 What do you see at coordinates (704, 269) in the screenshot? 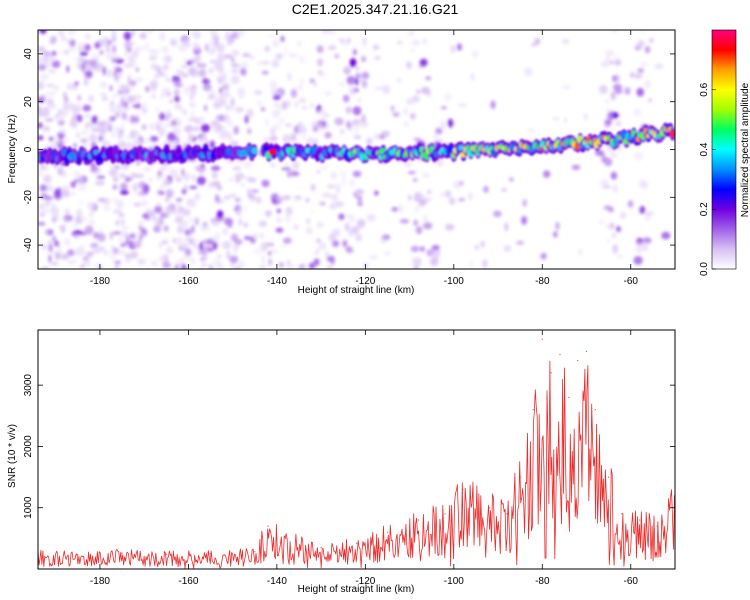
I see `colorbar-tick-label: 0.0` at bounding box center [704, 269].